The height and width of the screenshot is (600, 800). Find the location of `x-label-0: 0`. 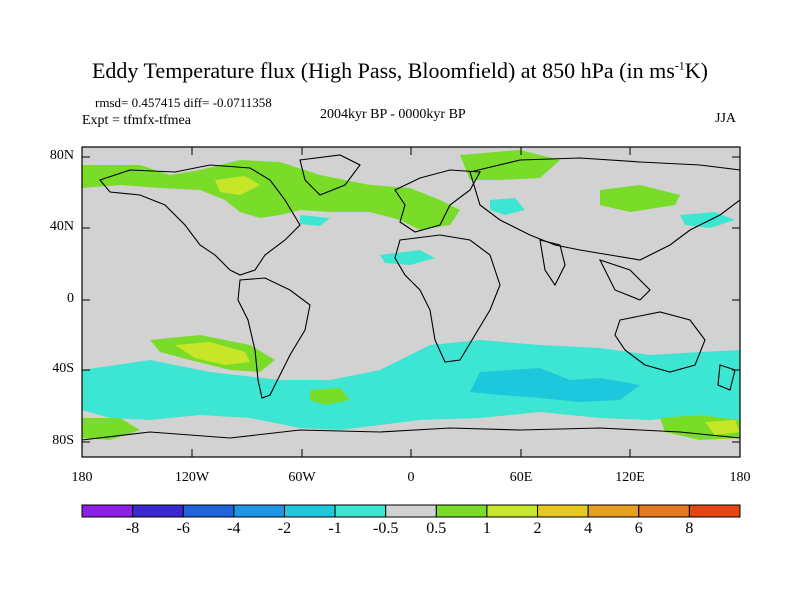

x-label-0: 0 is located at coordinates (411, 477).